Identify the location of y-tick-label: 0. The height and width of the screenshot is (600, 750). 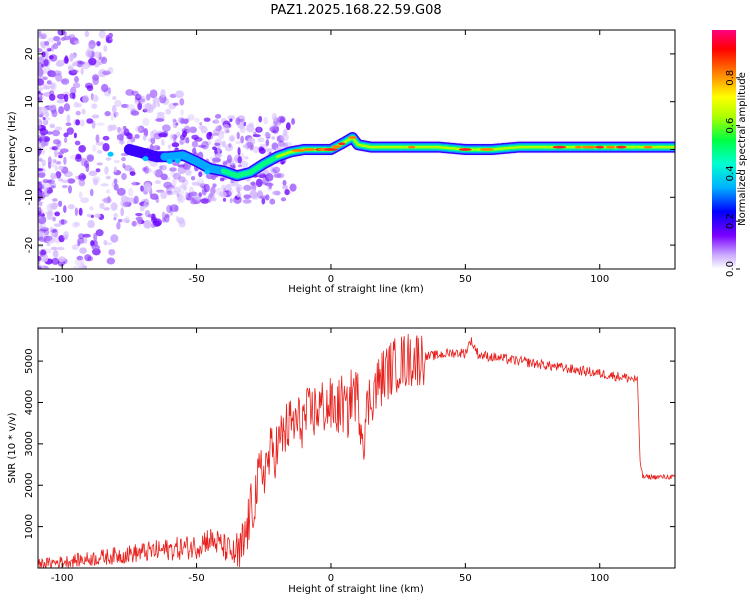
(29, 149).